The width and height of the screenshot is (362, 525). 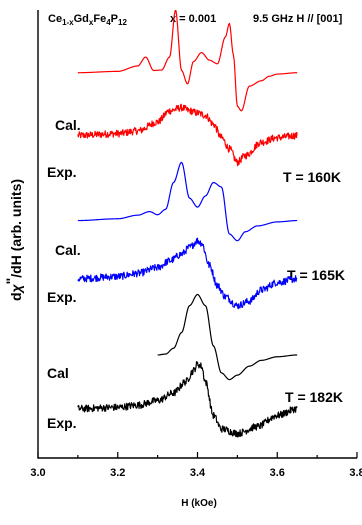 What do you see at coordinates (199, 503) in the screenshot?
I see `x-axis-label: H (kOe)` at bounding box center [199, 503].